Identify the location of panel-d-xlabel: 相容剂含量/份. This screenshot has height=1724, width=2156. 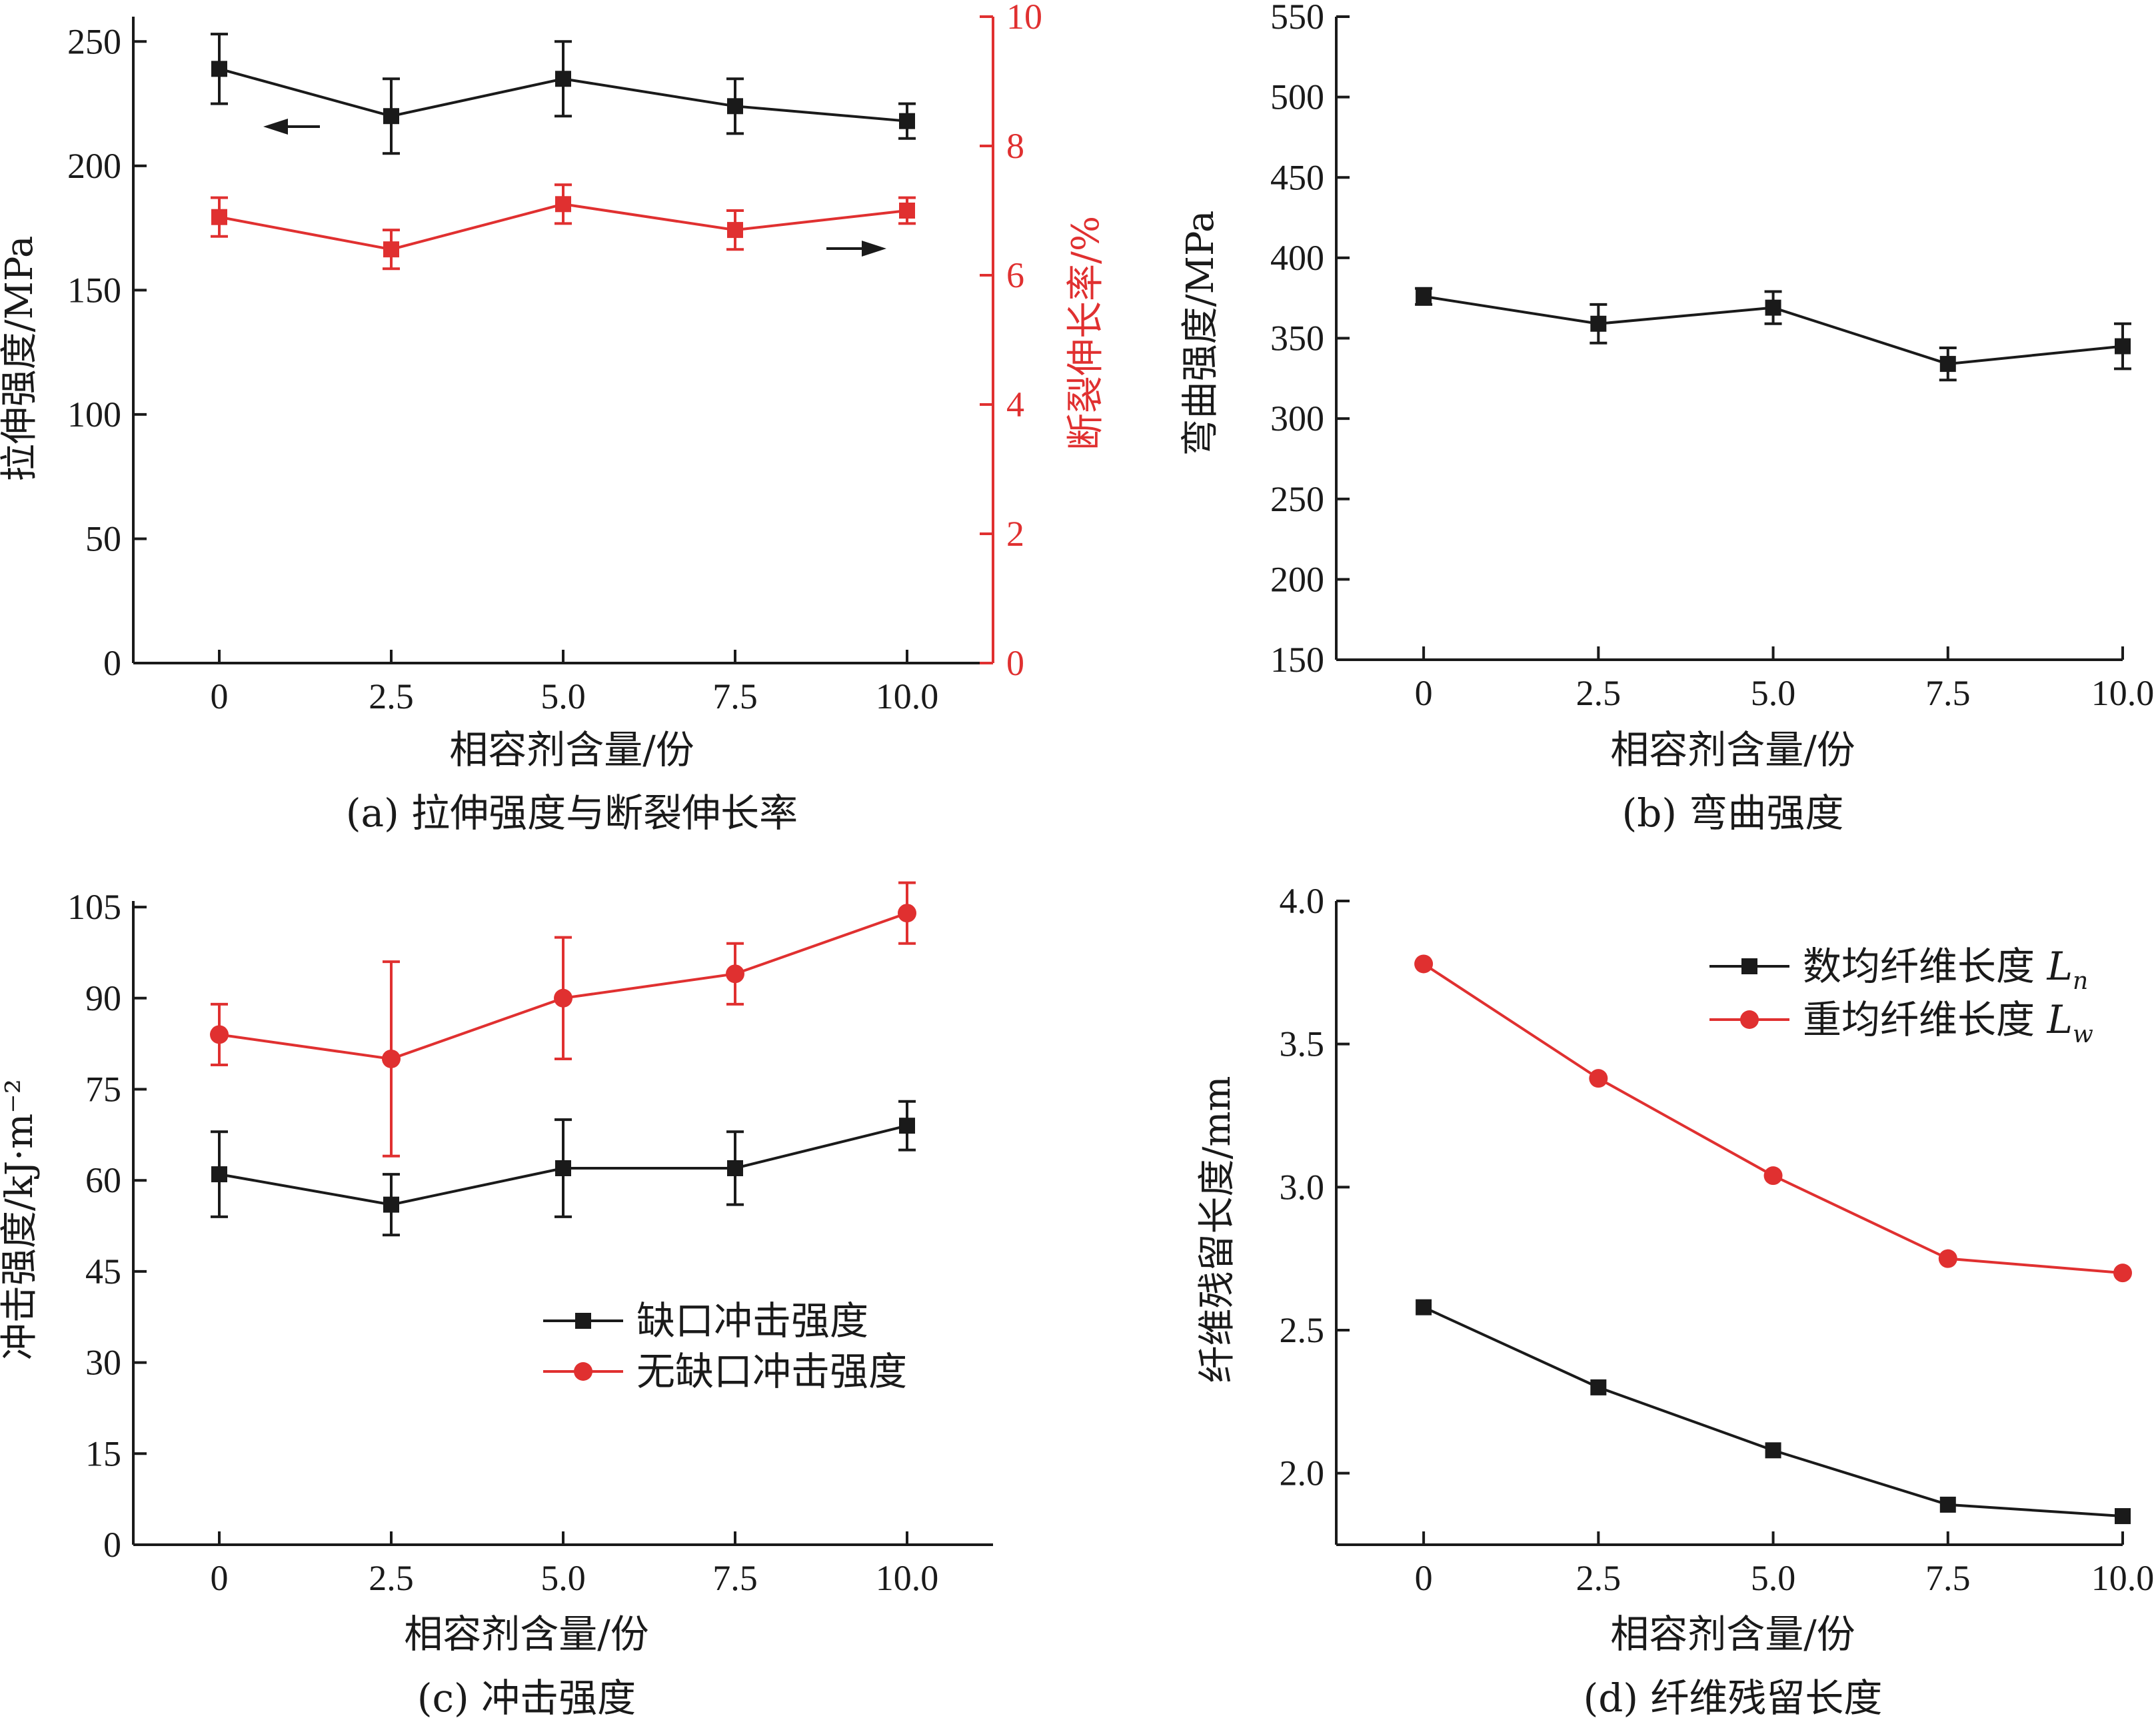
(1733, 1634).